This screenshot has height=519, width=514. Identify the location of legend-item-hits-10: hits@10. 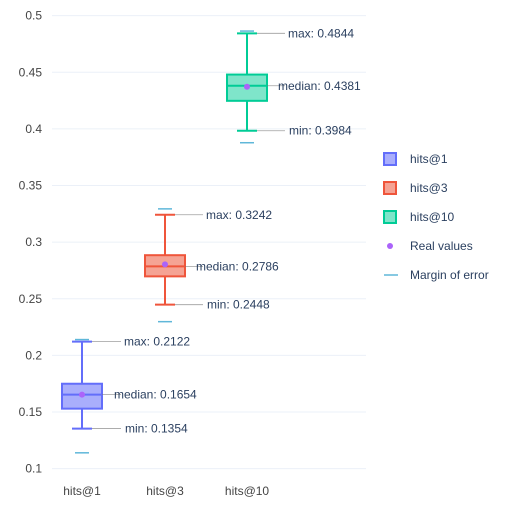
(419, 217).